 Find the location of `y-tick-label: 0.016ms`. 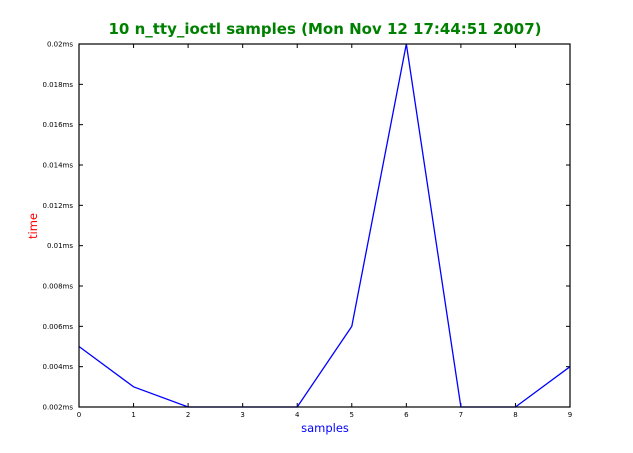

y-tick-label: 0.016ms is located at coordinates (57, 125).